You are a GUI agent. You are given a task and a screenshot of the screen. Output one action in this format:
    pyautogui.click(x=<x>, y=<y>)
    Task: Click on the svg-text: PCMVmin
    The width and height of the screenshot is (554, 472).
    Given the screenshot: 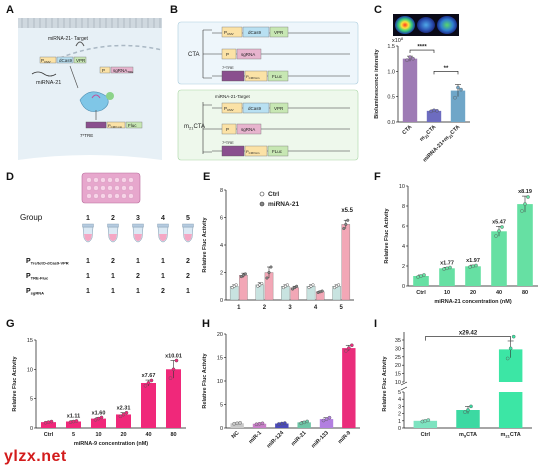 What is the action you would take?
    pyautogui.click(x=253, y=77)
    